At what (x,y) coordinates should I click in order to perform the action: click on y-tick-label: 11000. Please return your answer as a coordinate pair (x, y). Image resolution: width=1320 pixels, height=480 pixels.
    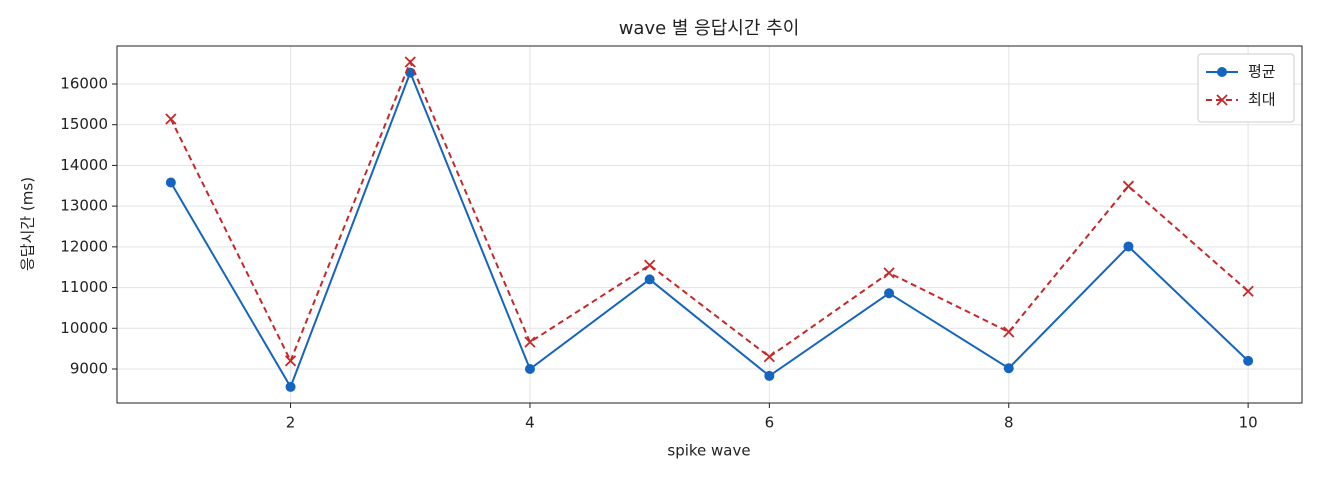
    Looking at the image, I should click on (84, 287).